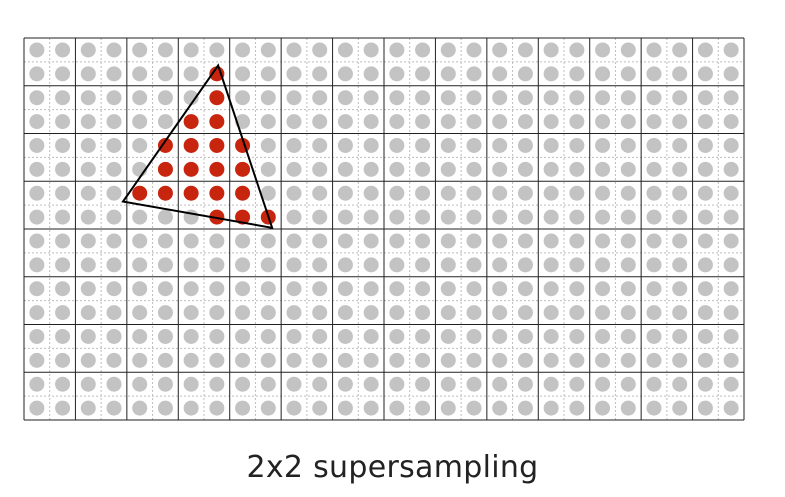 This screenshot has width=785, height=497. I want to click on triangle-outline, so click(197, 146).